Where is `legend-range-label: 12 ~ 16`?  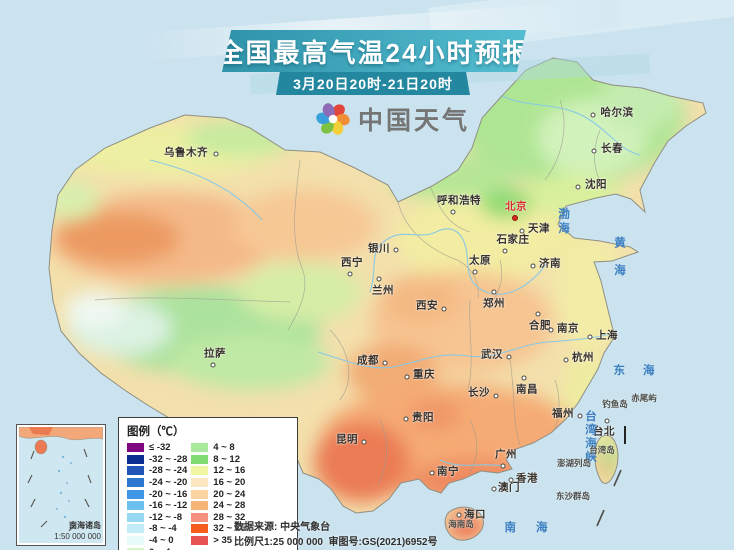 legend-range-label: 12 ~ 16 is located at coordinates (229, 471).